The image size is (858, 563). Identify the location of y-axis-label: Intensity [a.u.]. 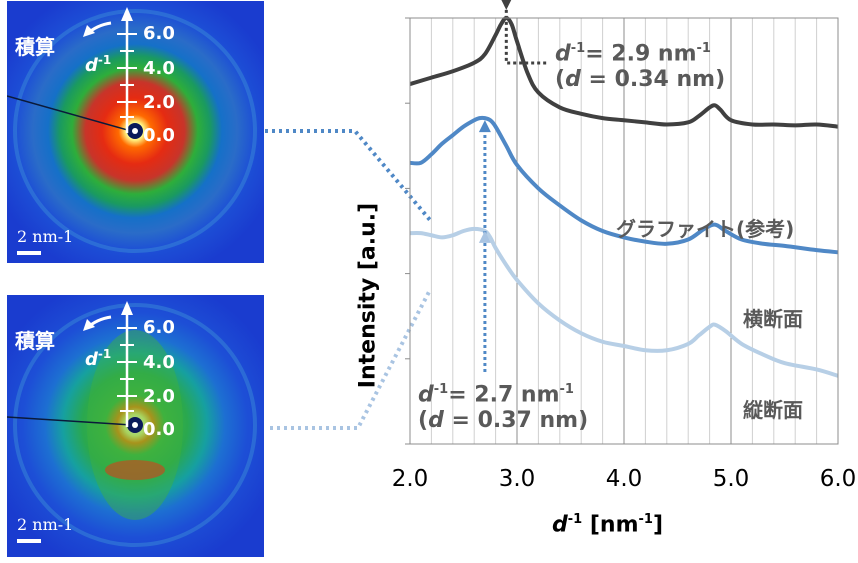
(368, 295).